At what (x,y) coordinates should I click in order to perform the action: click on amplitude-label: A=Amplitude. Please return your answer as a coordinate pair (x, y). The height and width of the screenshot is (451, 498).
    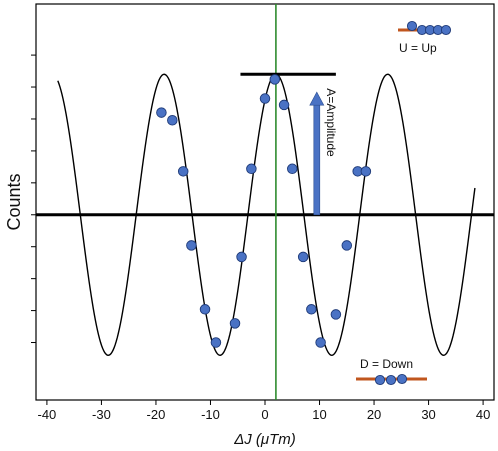
    Looking at the image, I should click on (331, 122).